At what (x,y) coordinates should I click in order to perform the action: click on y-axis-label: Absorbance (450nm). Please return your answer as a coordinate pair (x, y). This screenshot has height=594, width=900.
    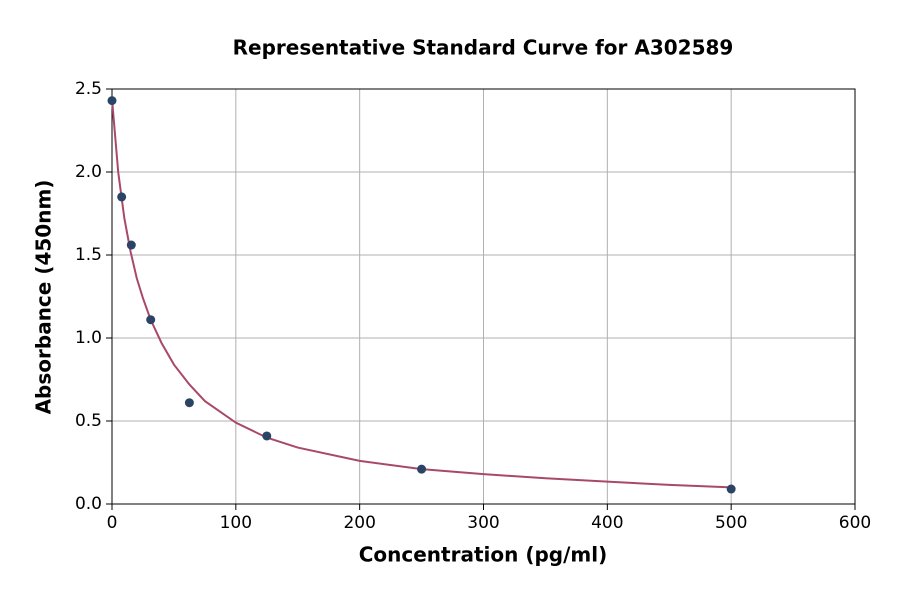
    Looking at the image, I should click on (44, 297).